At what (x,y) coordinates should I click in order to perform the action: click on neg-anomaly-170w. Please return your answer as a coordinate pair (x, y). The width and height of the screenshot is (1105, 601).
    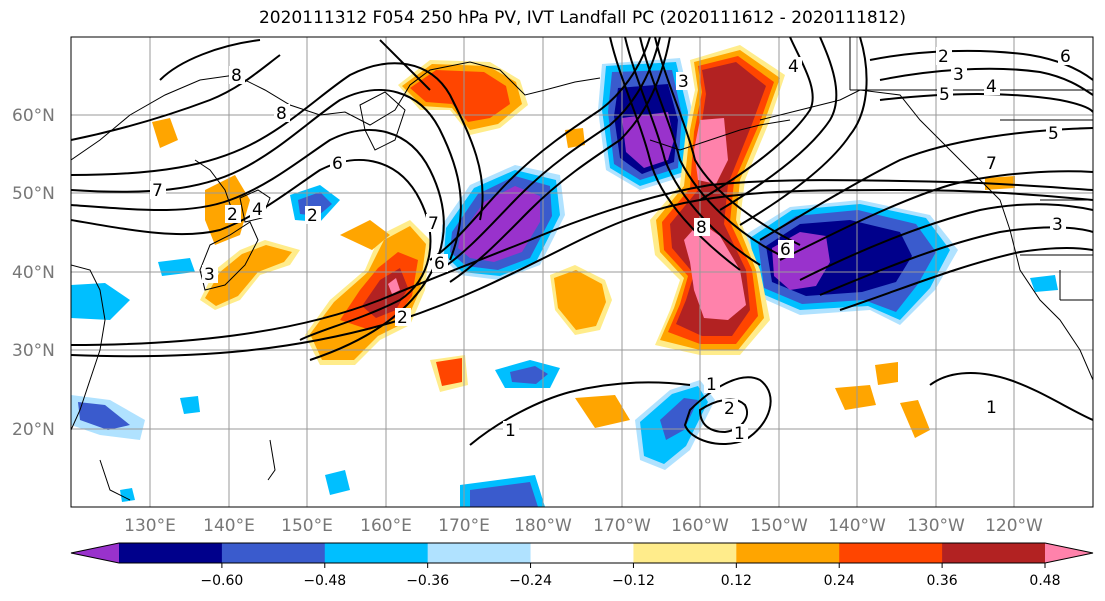
    Looking at the image, I should click on (648, 140).